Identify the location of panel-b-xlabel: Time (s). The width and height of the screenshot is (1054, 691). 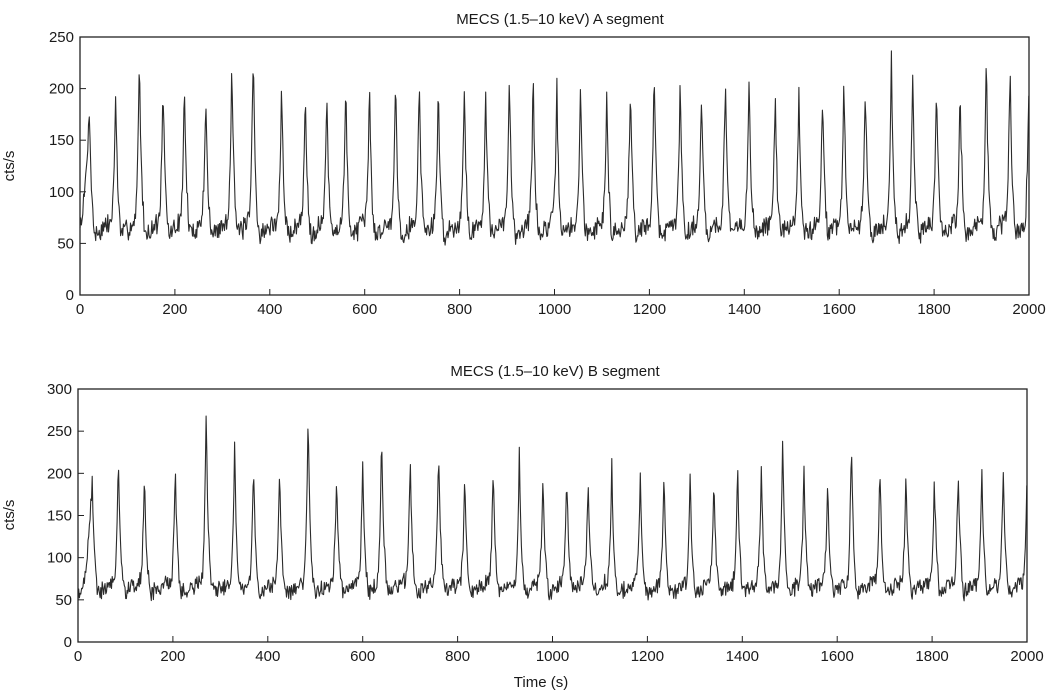
(541, 682).